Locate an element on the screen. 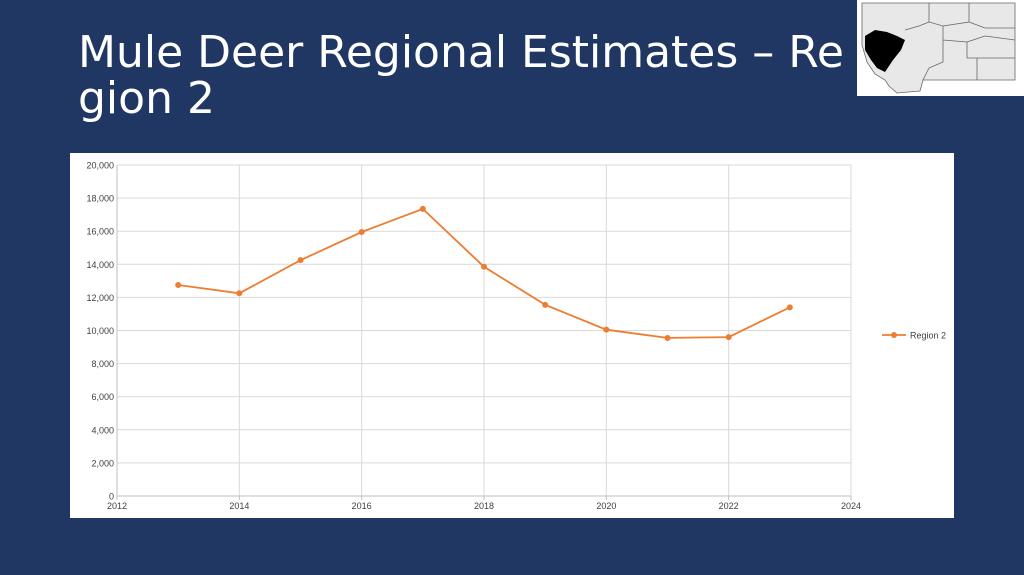 The height and width of the screenshot is (575, 1024). y-tick-label: 4,000 is located at coordinates (102, 430).